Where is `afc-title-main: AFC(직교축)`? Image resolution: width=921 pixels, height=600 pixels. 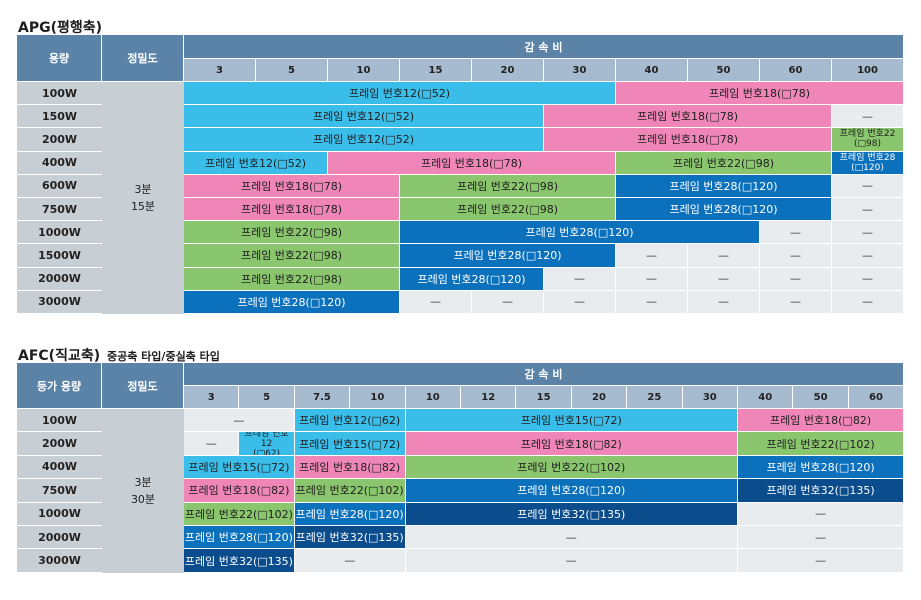
afc-title-main: AFC(직교축) is located at coordinates (59, 356).